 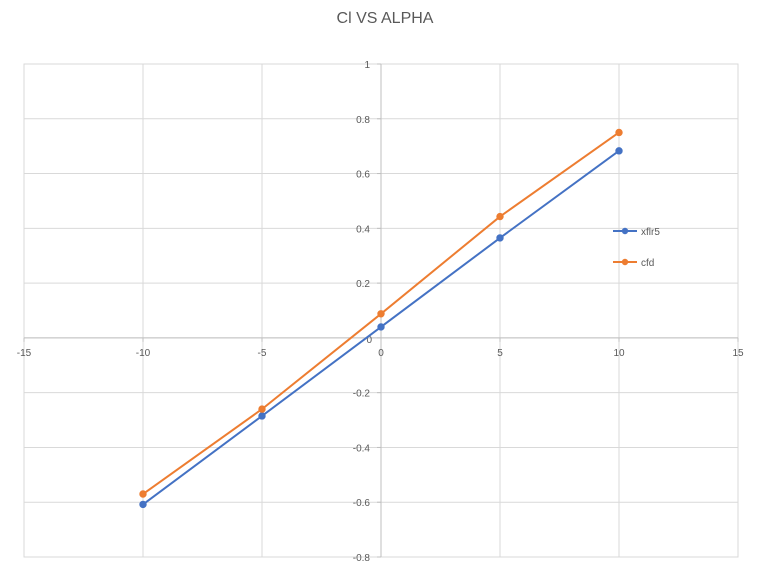 I want to click on y-tick-label: 0.4, so click(x=363, y=229).